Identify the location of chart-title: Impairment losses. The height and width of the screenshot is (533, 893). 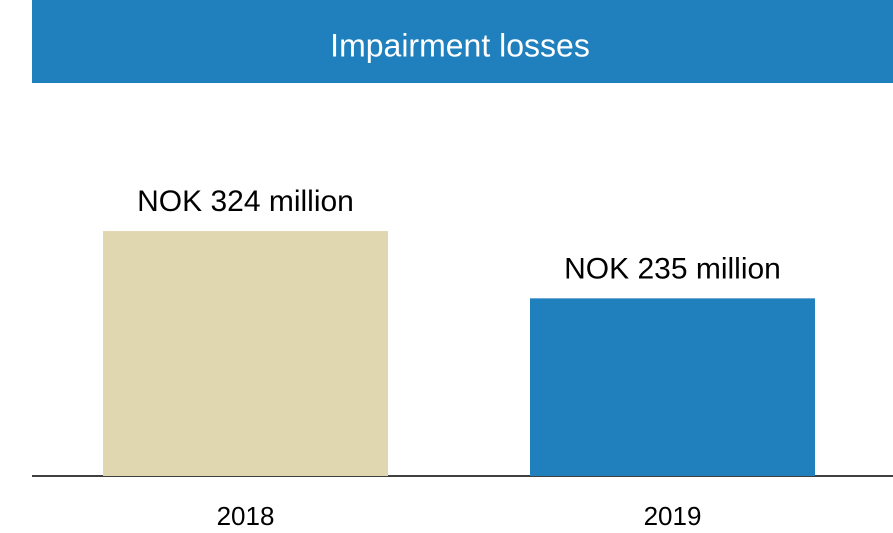
(460, 45).